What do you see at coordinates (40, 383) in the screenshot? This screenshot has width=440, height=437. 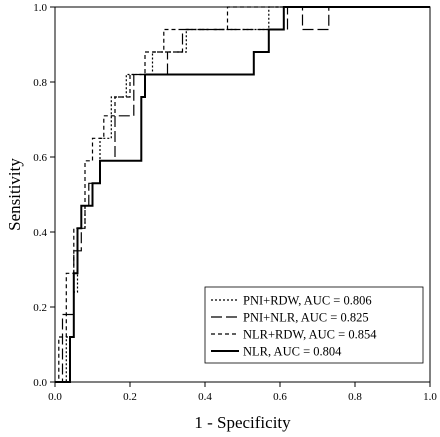 I see `y-tick-label: 0.0` at bounding box center [40, 383].